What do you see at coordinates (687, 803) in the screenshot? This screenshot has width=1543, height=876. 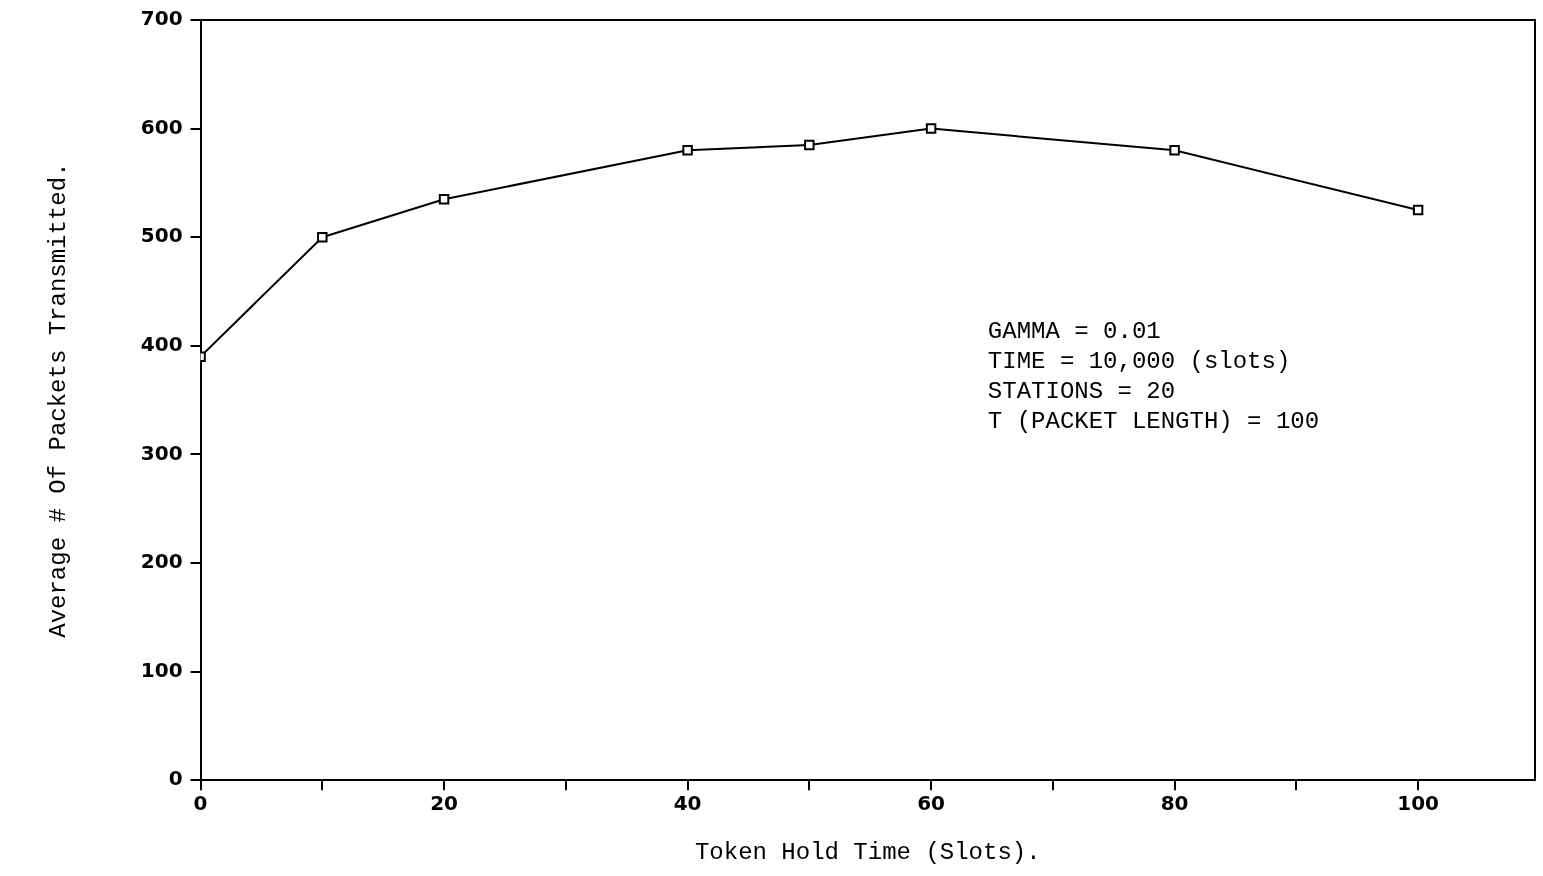 I see `x-tick-label: 40` at bounding box center [687, 803].